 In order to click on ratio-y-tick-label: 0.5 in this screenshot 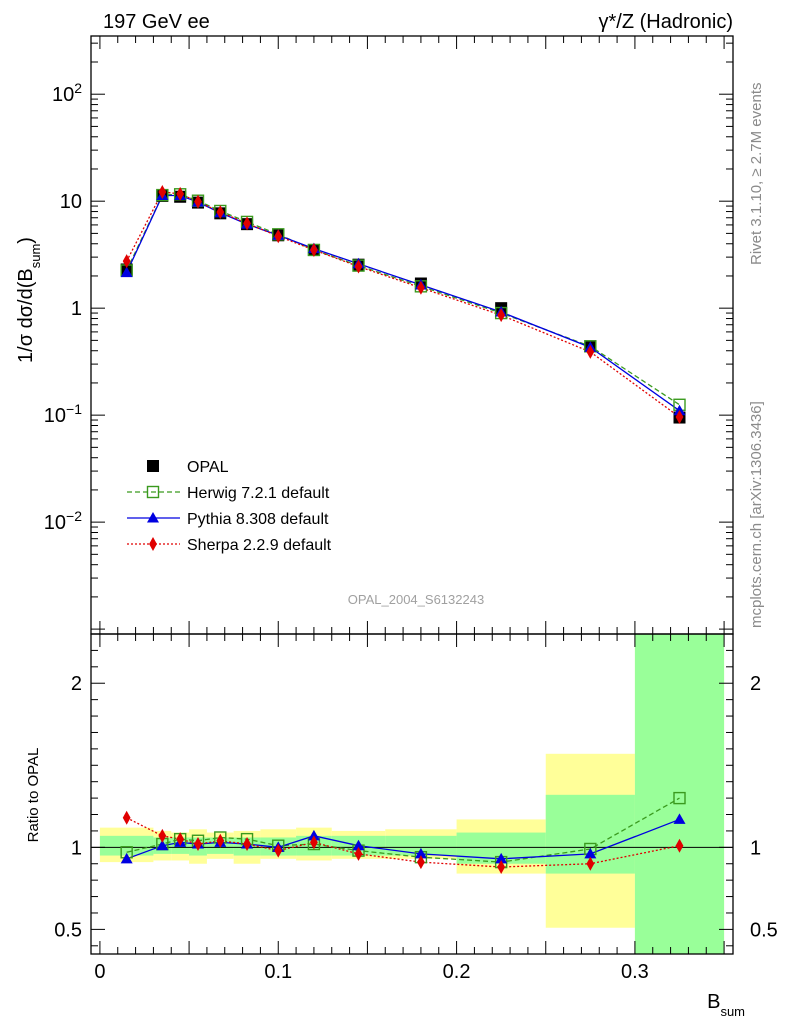, I will do `click(68, 930)`.